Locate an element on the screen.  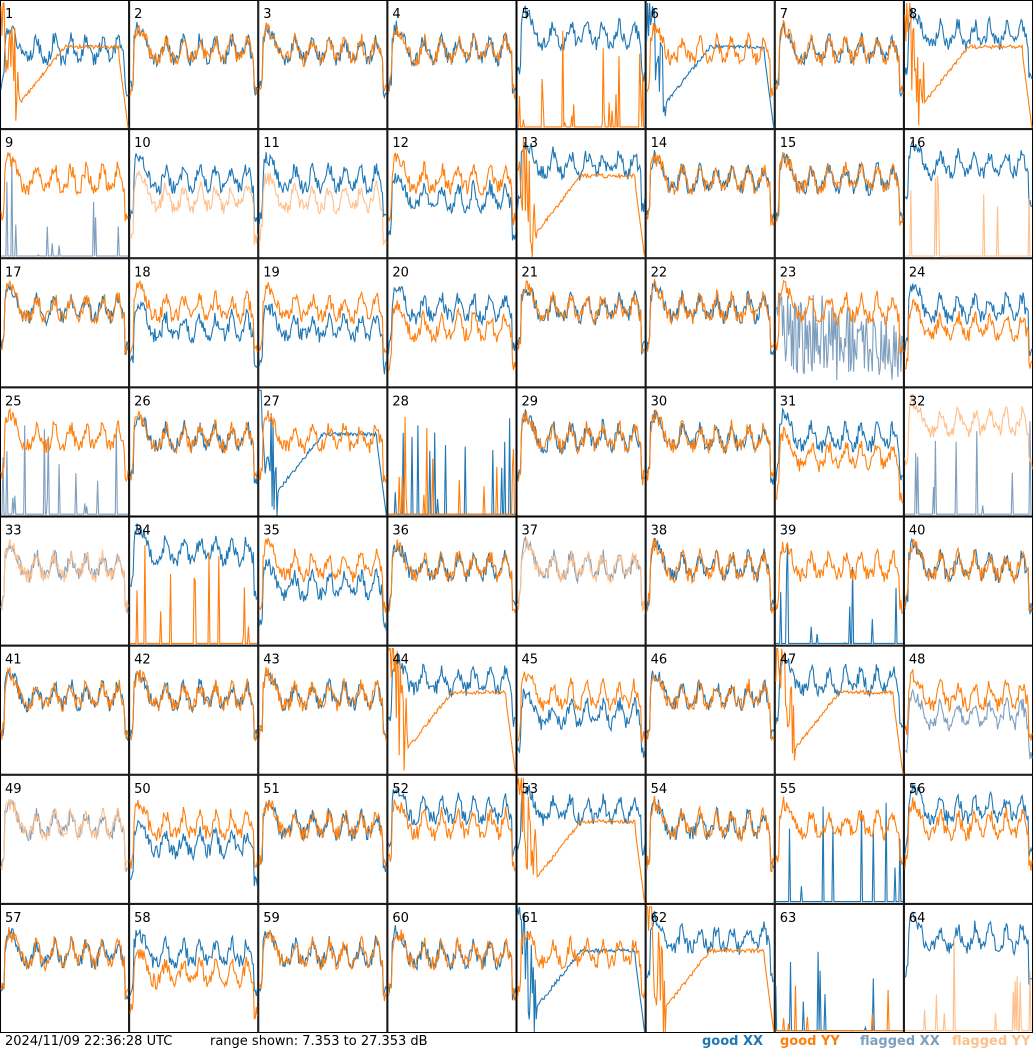
panel-label: 50 is located at coordinates (142, 789).